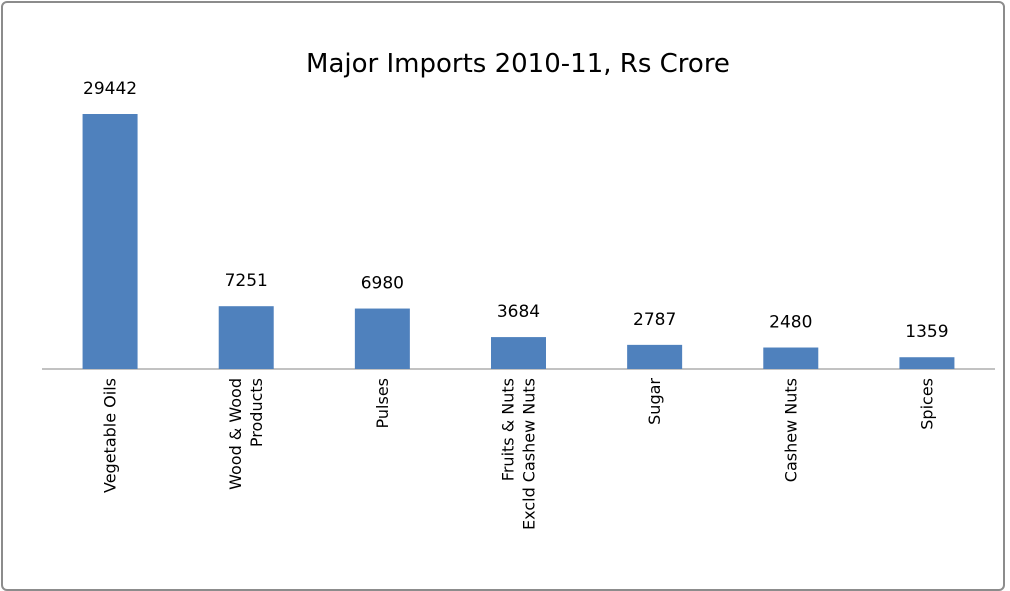 Image resolution: width=1010 pixels, height=591 pixels. What do you see at coordinates (246, 434) in the screenshot?
I see `x-tick-label: Wood & Wood Products` at bounding box center [246, 434].